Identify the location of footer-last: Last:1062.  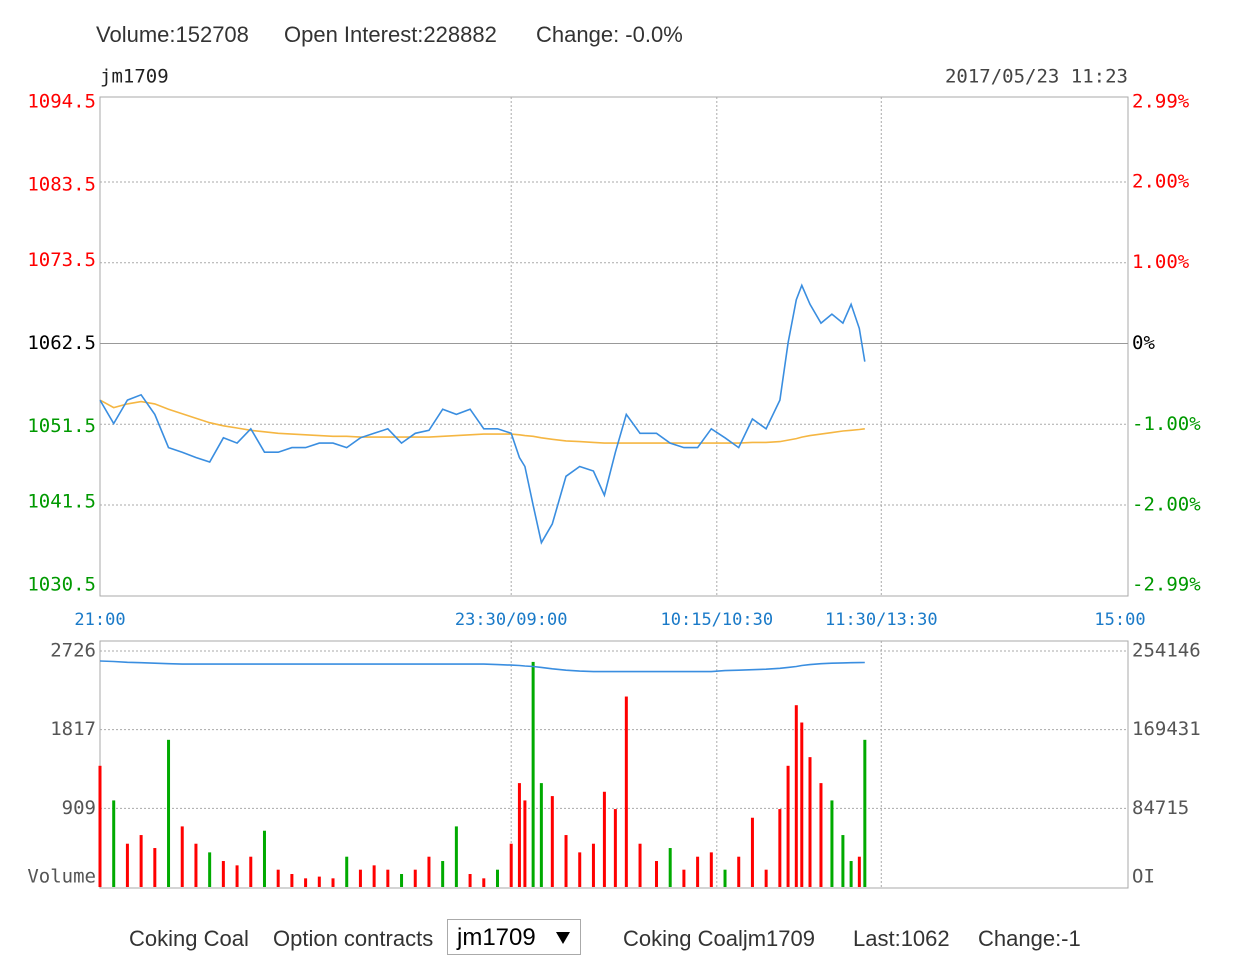
(901, 938).